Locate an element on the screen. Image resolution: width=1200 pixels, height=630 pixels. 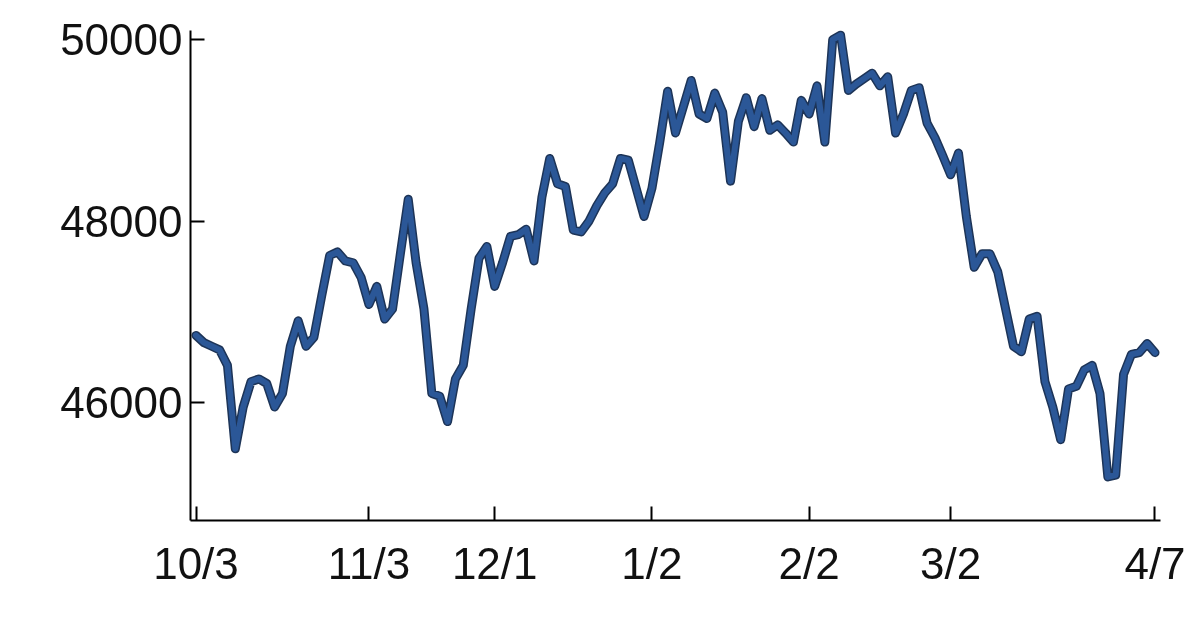
x-tick-label: 10/3 is located at coordinates (196, 563).